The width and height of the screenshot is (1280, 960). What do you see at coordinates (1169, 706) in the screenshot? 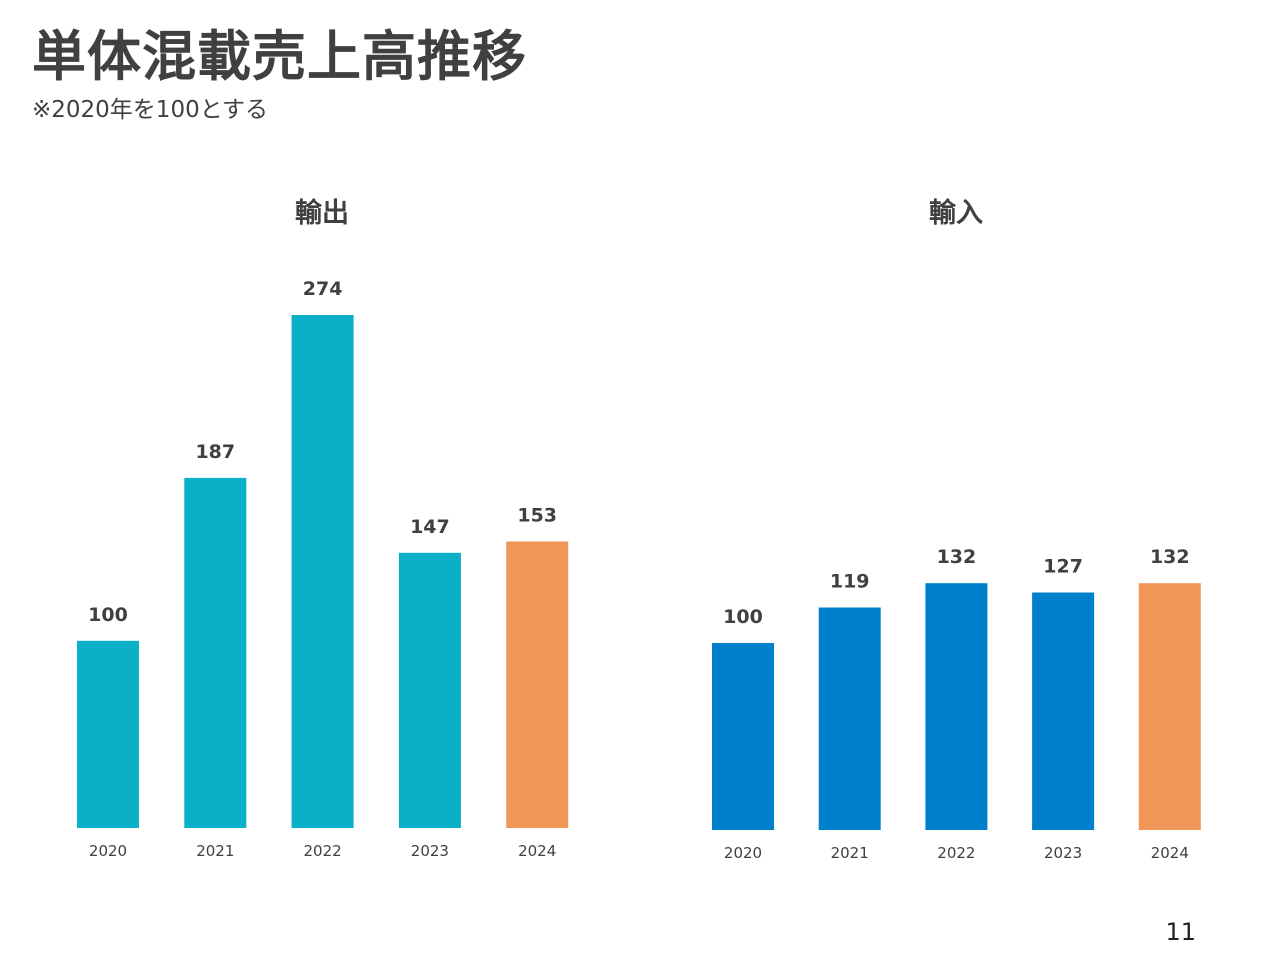
I see `import-bar-2024` at bounding box center [1169, 706].